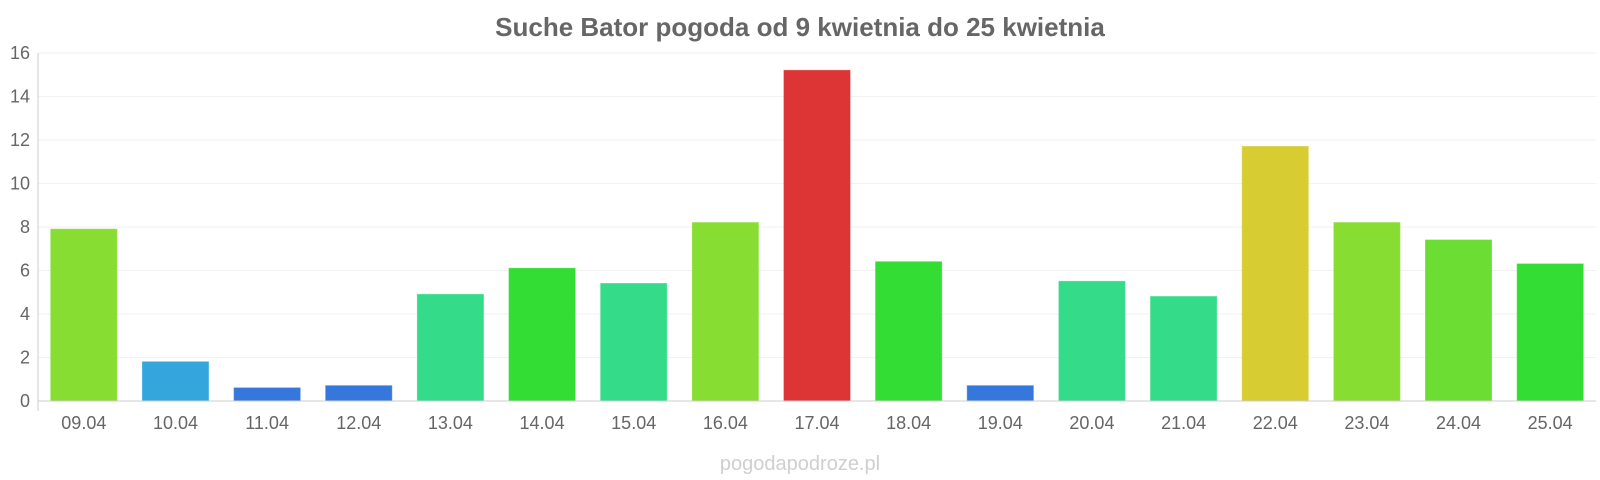 Image resolution: width=1600 pixels, height=480 pixels. What do you see at coordinates (359, 393) in the screenshot?
I see `bar-12.04` at bounding box center [359, 393].